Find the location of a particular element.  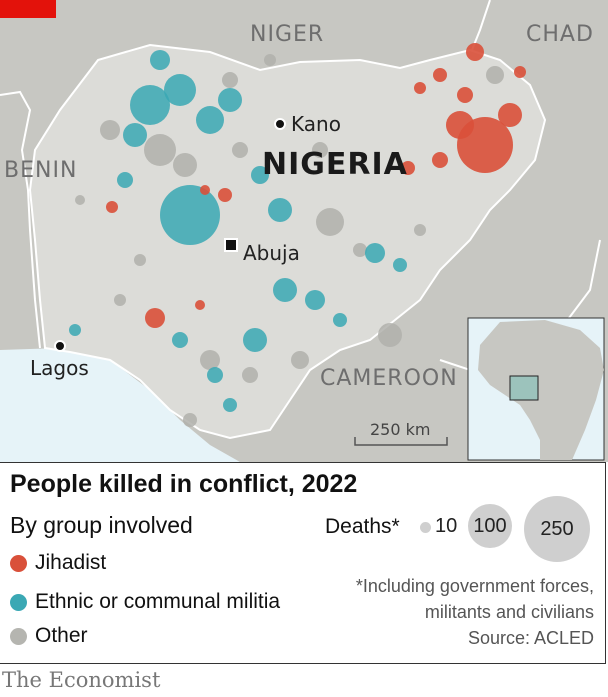

label-nigeria: NIGERIA is located at coordinates (335, 164).